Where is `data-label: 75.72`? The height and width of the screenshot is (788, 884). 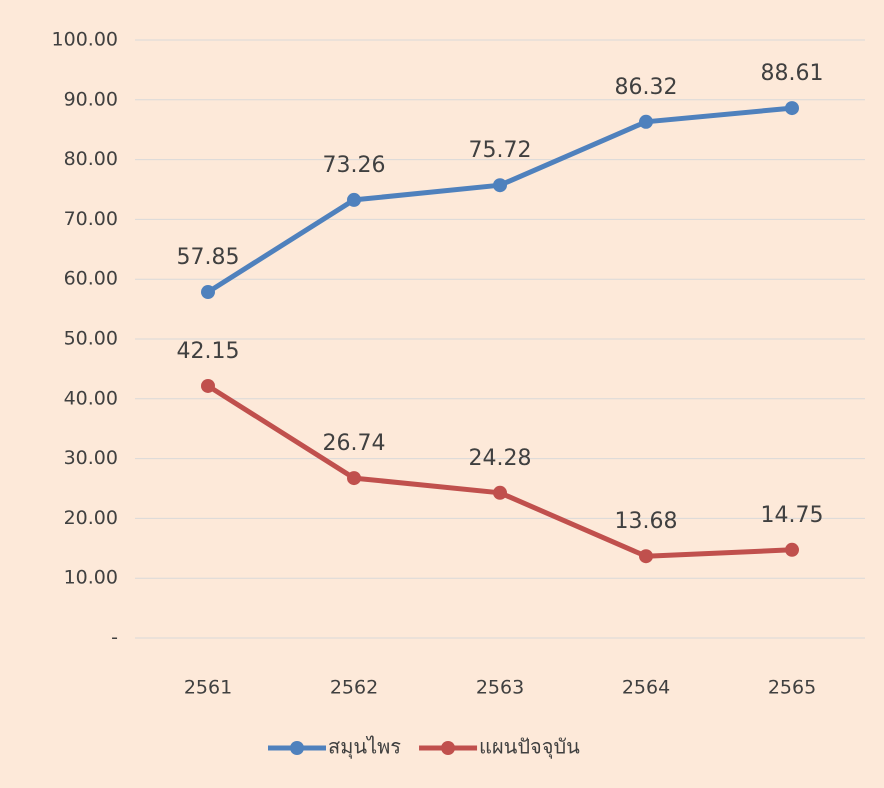
data-label: 75.72 is located at coordinates (500, 150).